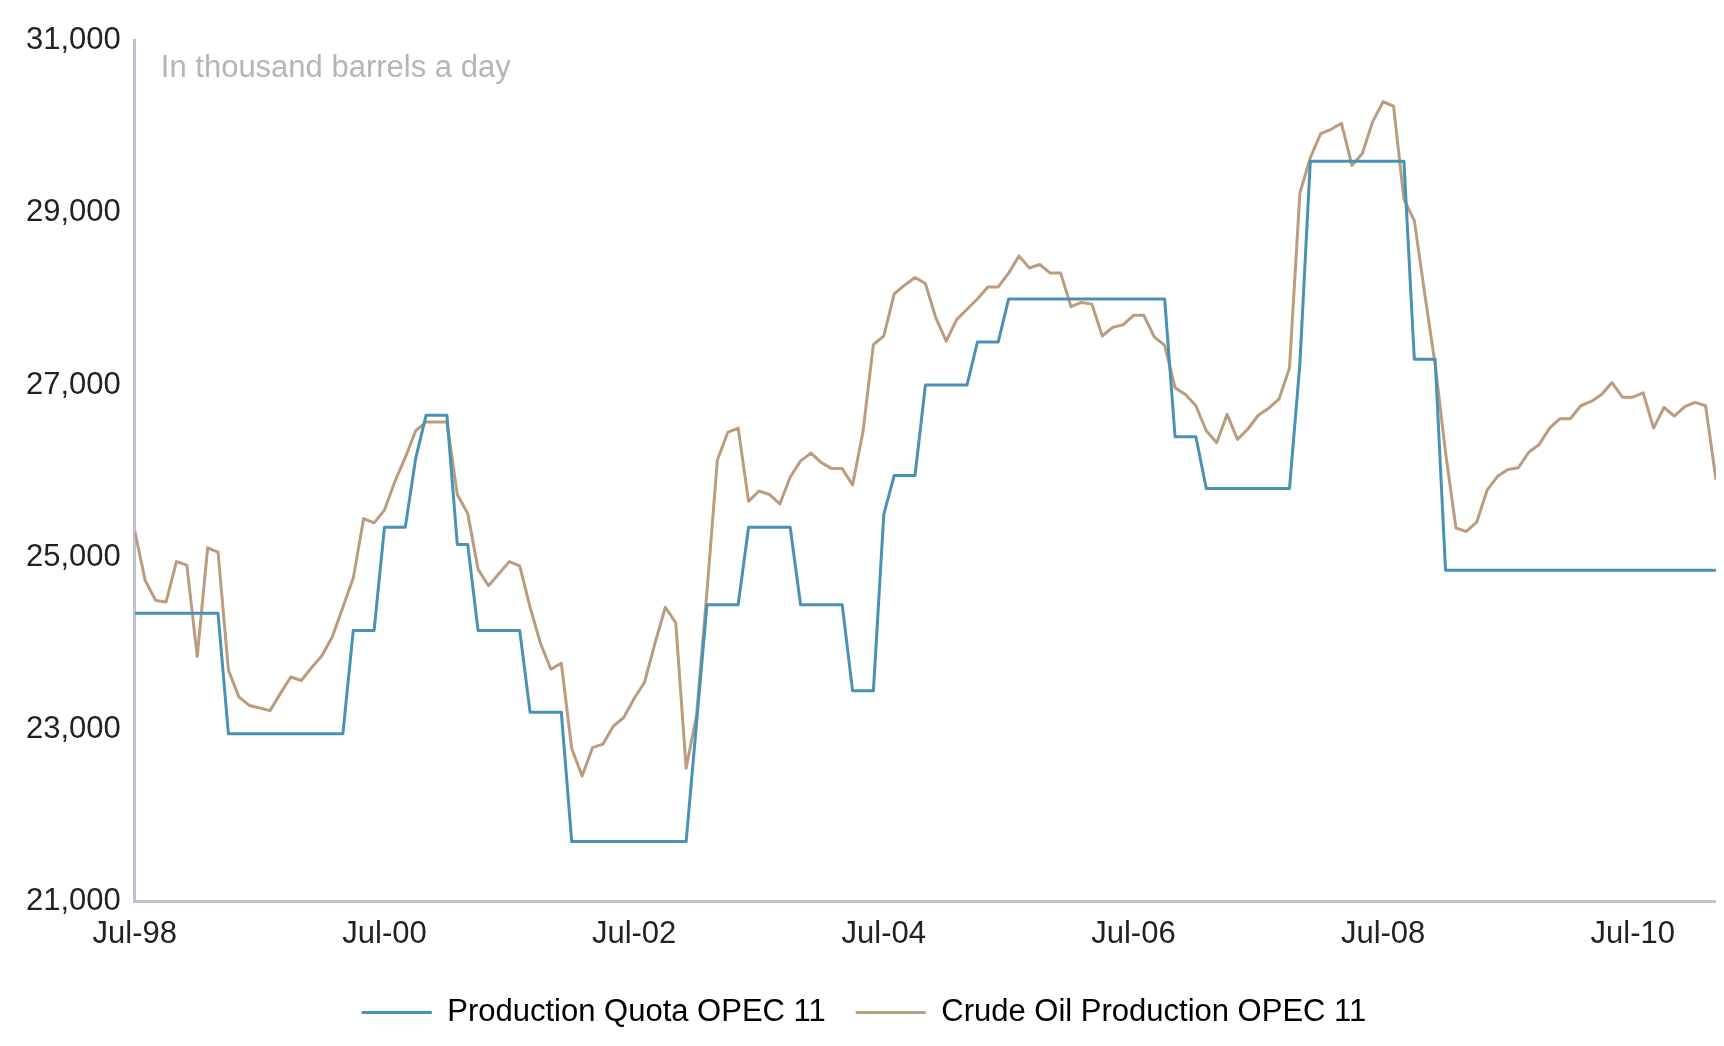 This screenshot has width=1724, height=1046. I want to click on y-tick-label: 27,000, so click(73, 383).